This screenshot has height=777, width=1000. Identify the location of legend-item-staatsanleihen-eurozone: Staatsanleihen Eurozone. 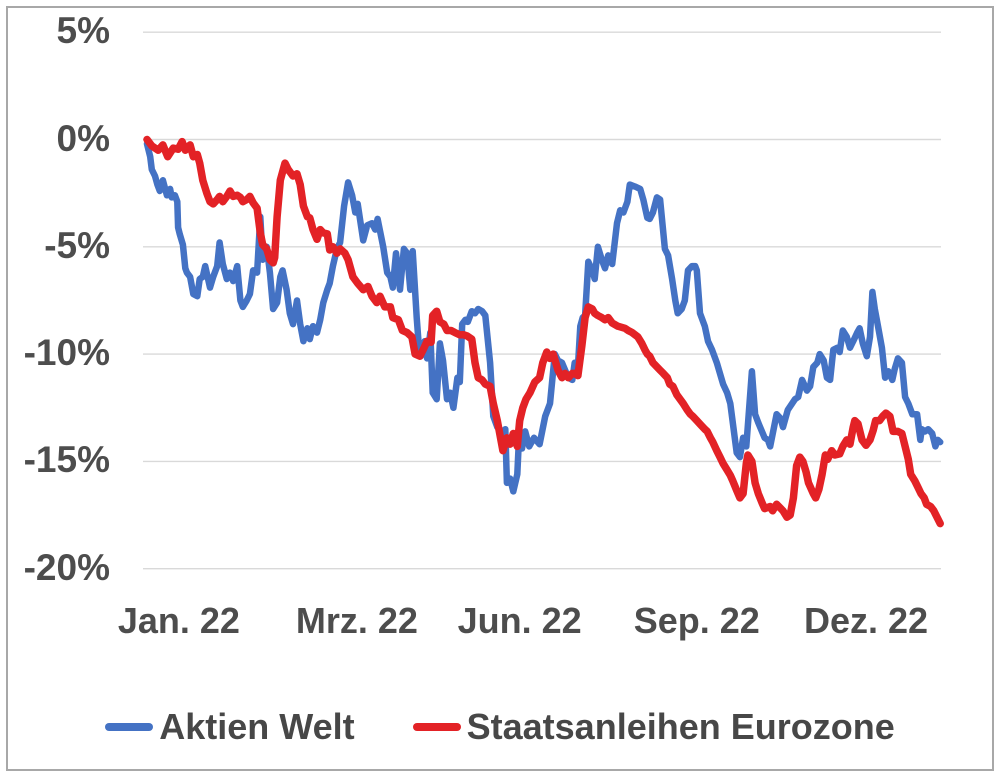
(653, 727).